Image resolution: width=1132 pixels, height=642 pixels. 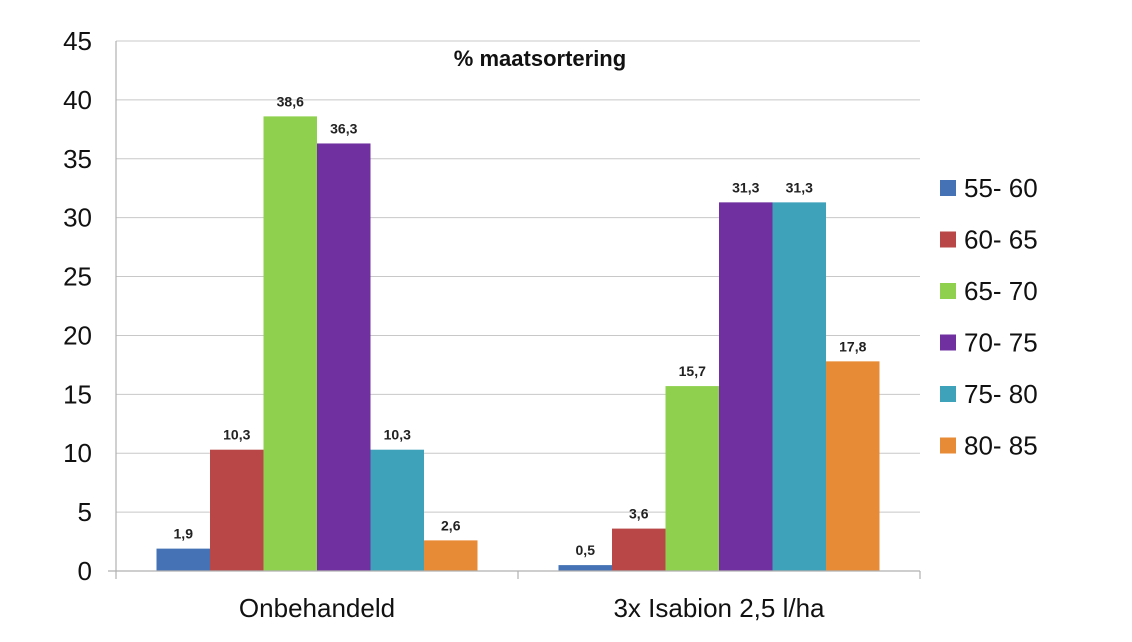 I want to click on legend-label: 80- 85, so click(x=1001, y=446).